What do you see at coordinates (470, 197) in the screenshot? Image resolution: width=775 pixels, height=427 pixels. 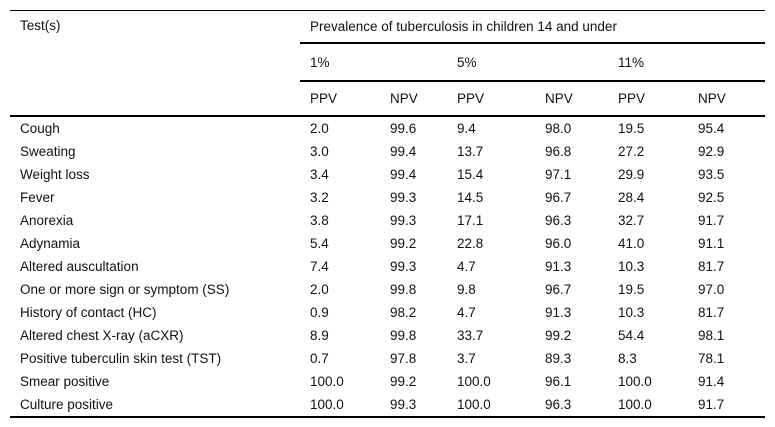 I see `value-cell: 14.5` at bounding box center [470, 197].